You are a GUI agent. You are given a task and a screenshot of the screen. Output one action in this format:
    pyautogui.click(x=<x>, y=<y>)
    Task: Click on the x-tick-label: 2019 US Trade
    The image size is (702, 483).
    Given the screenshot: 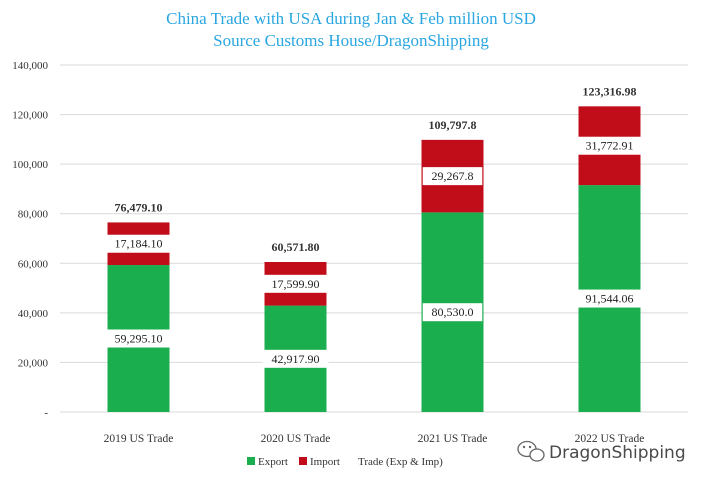 What is the action you would take?
    pyautogui.click(x=139, y=439)
    